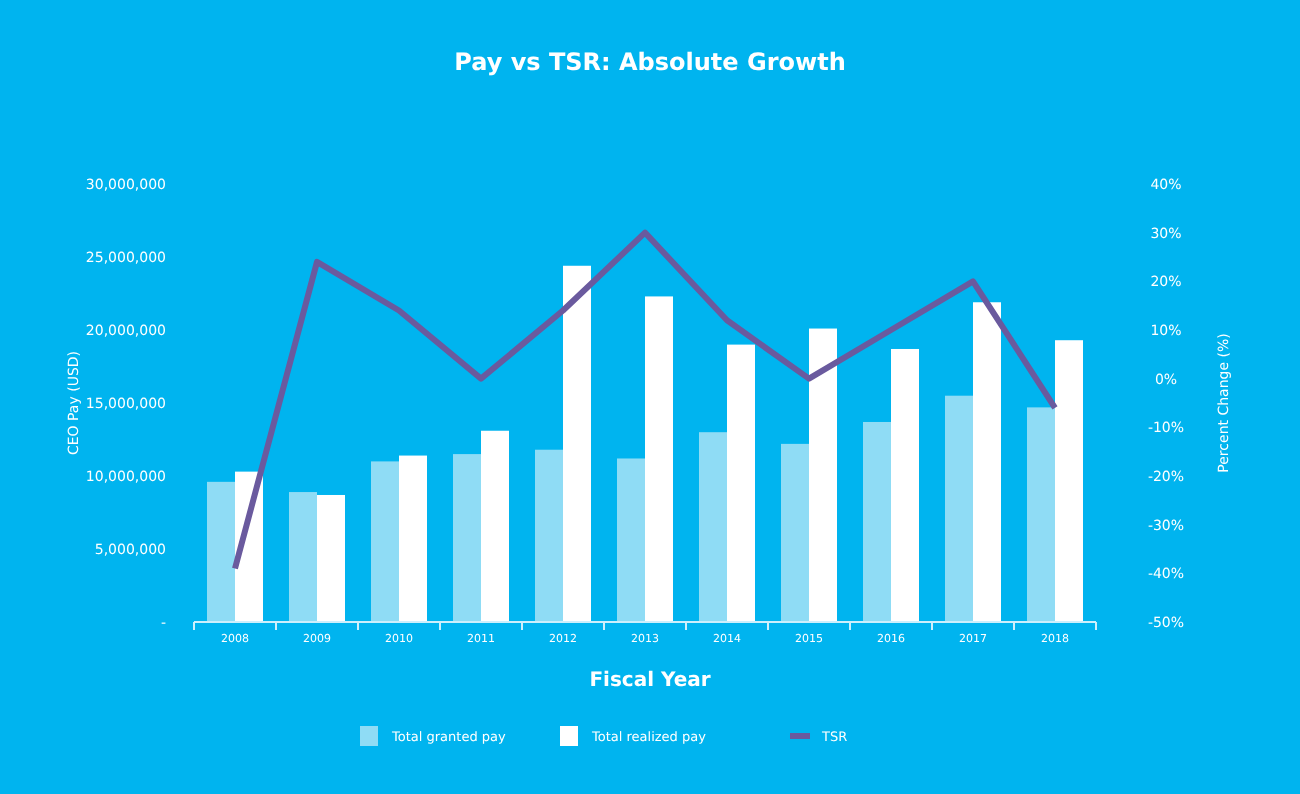  Describe the element at coordinates (650, 62) in the screenshot. I see `chart-title: Pay vs TSR: Absolute Growth` at that location.